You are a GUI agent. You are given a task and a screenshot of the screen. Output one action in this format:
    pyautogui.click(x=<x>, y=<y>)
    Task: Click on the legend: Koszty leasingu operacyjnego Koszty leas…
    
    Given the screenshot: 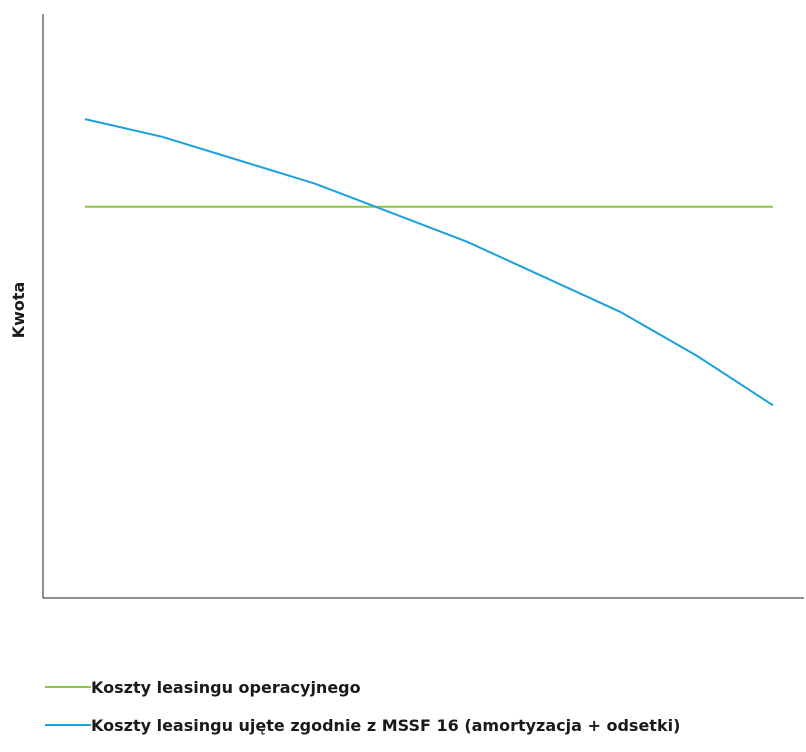 What is the action you would take?
    pyautogui.click(x=362, y=714)
    